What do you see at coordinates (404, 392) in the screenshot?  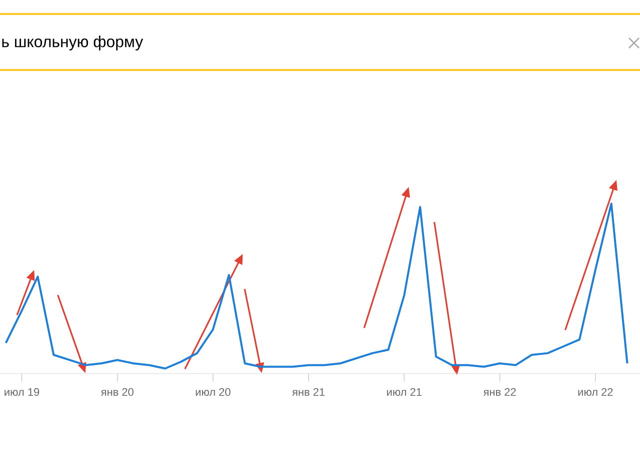 I see `x-tick-label: июл 21` at bounding box center [404, 392].